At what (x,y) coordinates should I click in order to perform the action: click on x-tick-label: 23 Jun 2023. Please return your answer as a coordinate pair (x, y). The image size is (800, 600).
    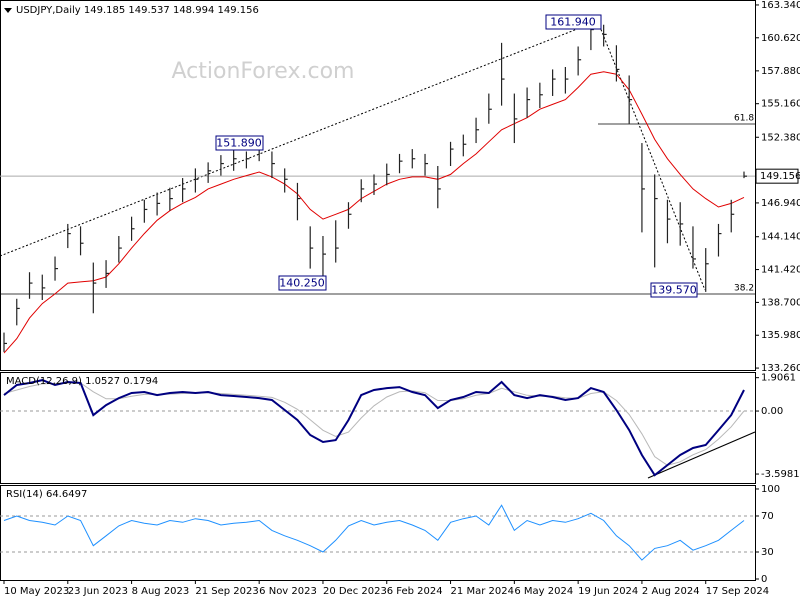
    Looking at the image, I should click on (98, 591).